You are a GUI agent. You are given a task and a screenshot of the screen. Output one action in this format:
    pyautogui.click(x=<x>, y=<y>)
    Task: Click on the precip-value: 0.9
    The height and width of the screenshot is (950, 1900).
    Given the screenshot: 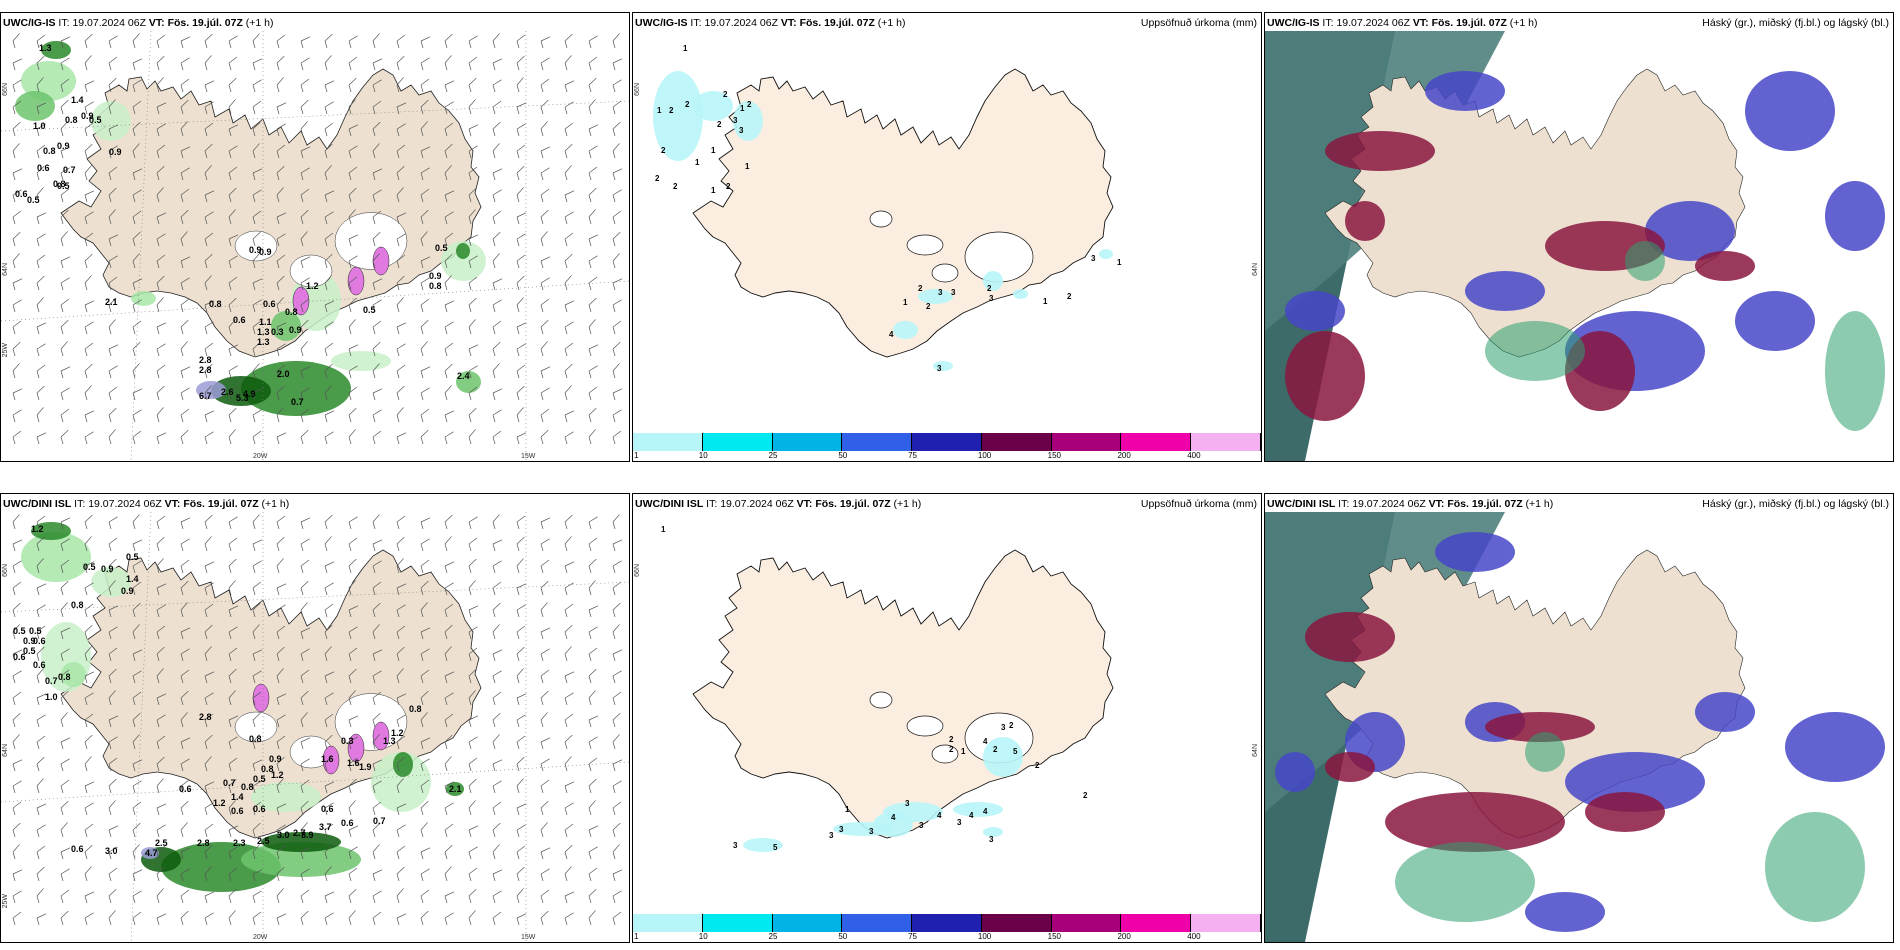 What is the action you would take?
    pyautogui.click(x=63, y=146)
    